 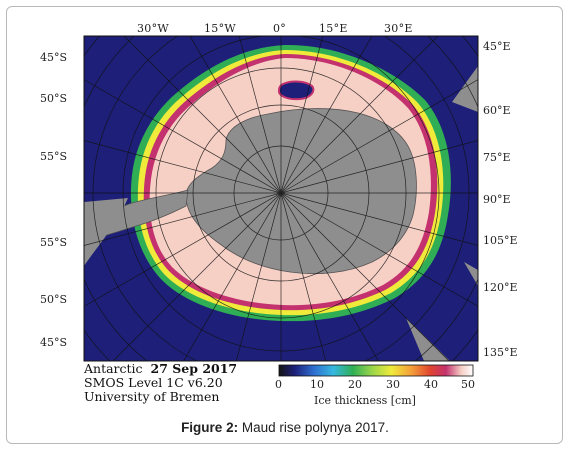 What do you see at coordinates (468, 384) in the screenshot?
I see `colorbar-tick: 50` at bounding box center [468, 384].